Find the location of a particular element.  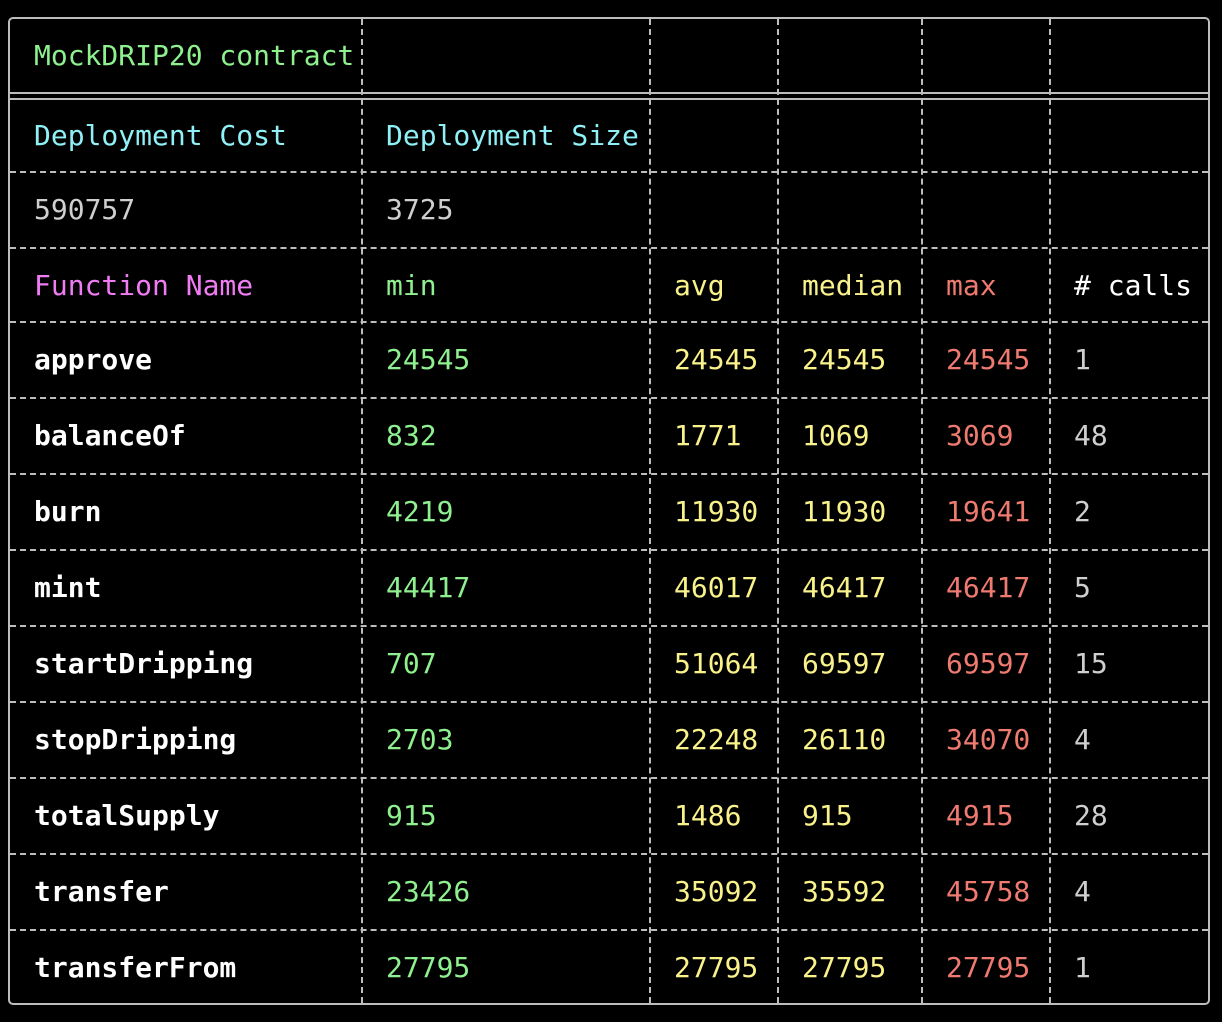

min-cell: 832 is located at coordinates (411, 435).